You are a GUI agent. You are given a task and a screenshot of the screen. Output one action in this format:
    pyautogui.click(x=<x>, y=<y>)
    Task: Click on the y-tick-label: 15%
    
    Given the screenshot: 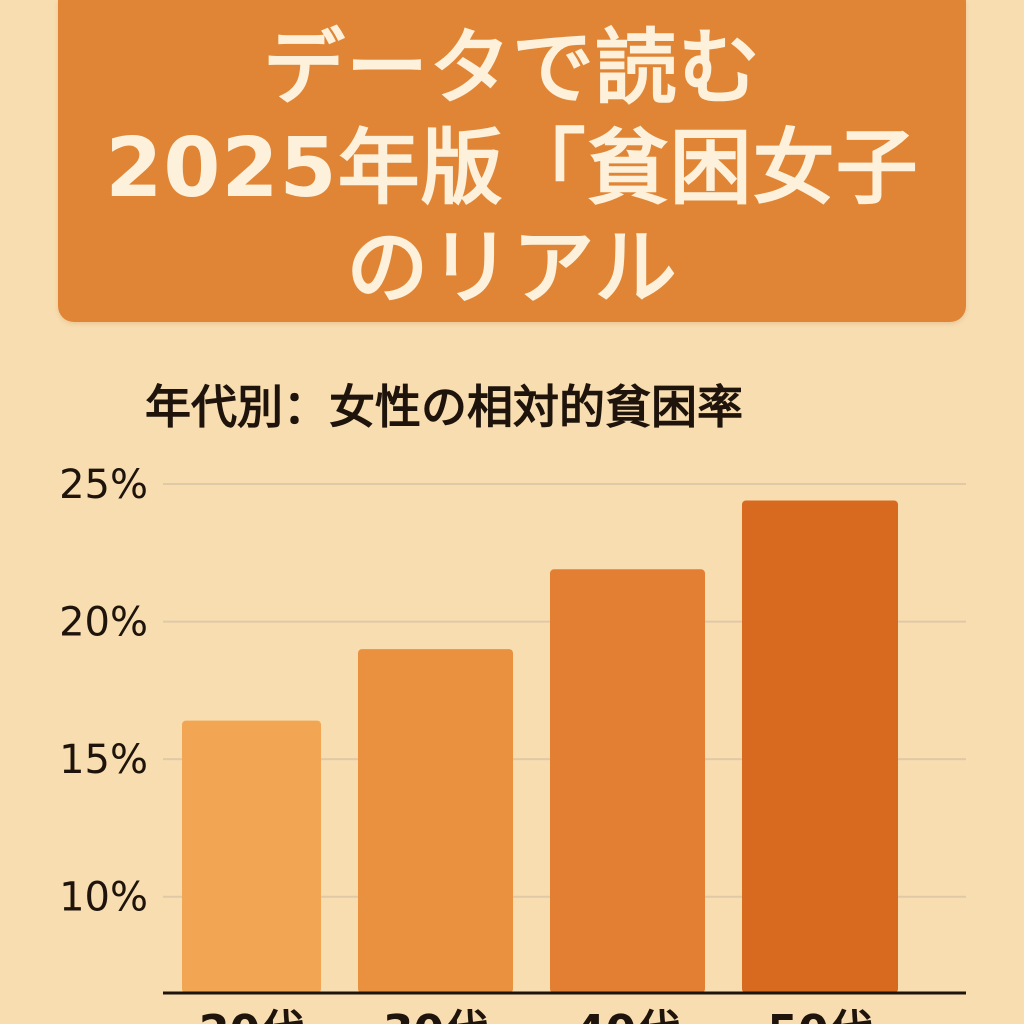 What is the action you would take?
    pyautogui.click(x=103, y=760)
    